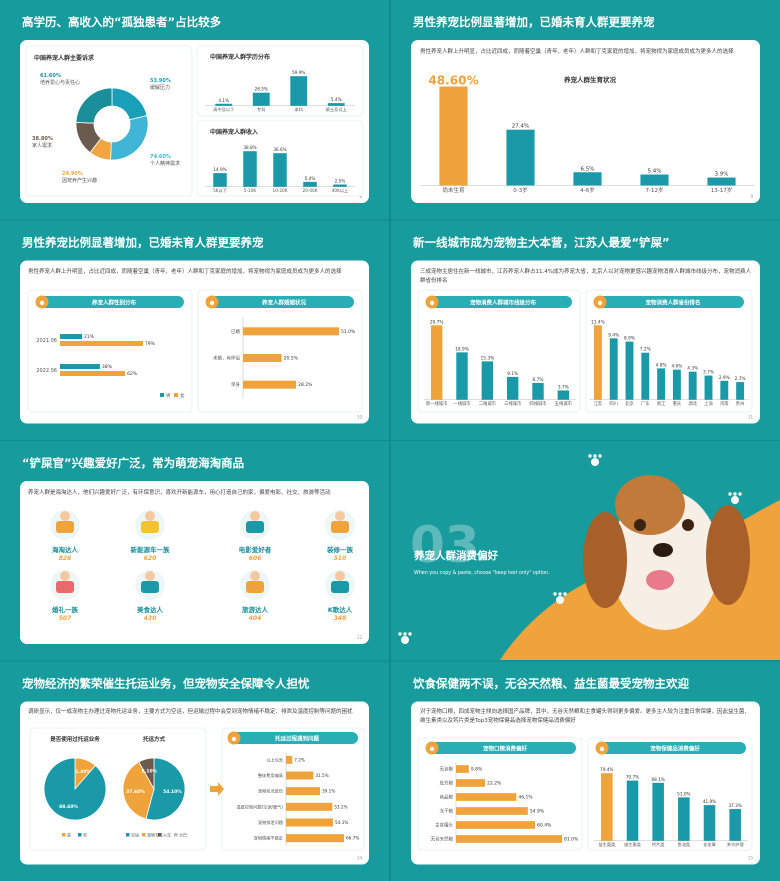  Describe the element at coordinates (708, 373) in the screenshot. I see `value-label: 3.7%` at that location.